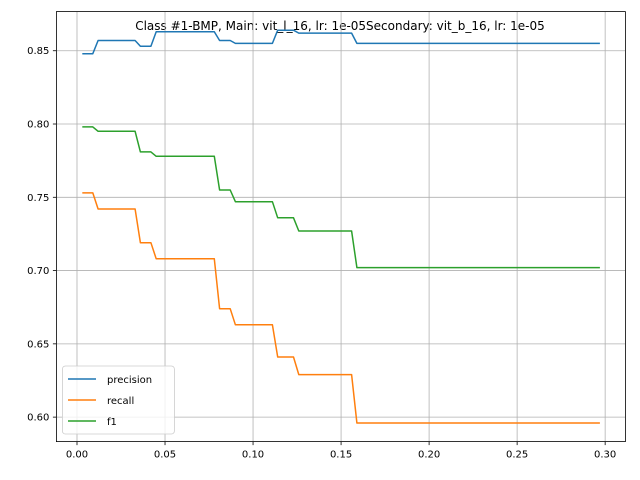  What do you see at coordinates (517, 455) in the screenshot?
I see `x-tick-label: 0.25` at bounding box center [517, 455].